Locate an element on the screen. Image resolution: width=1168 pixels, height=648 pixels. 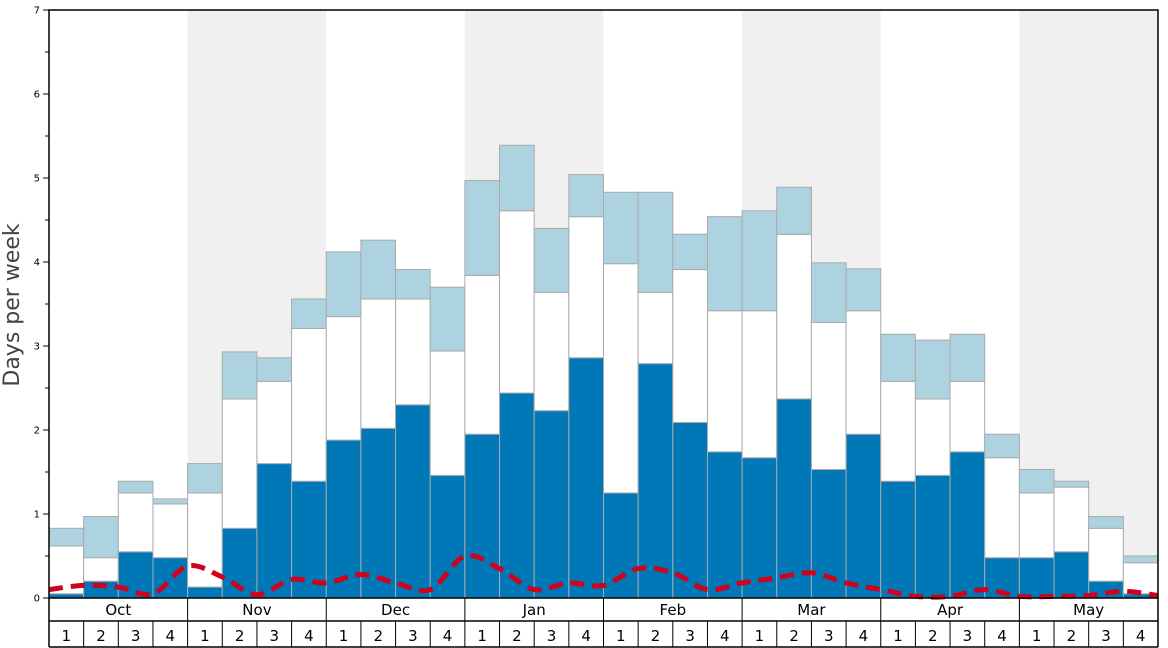
y-tick-label: 4 is located at coordinates (37, 263).